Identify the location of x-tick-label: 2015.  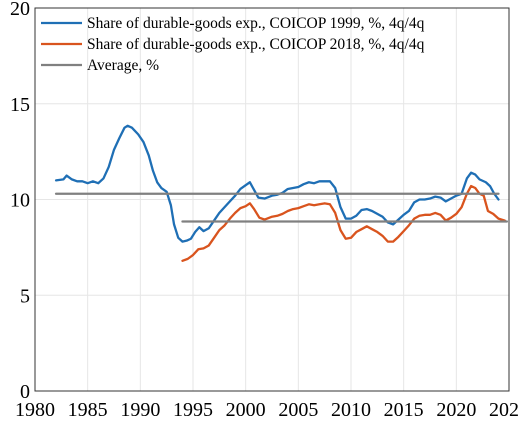
(404, 410).